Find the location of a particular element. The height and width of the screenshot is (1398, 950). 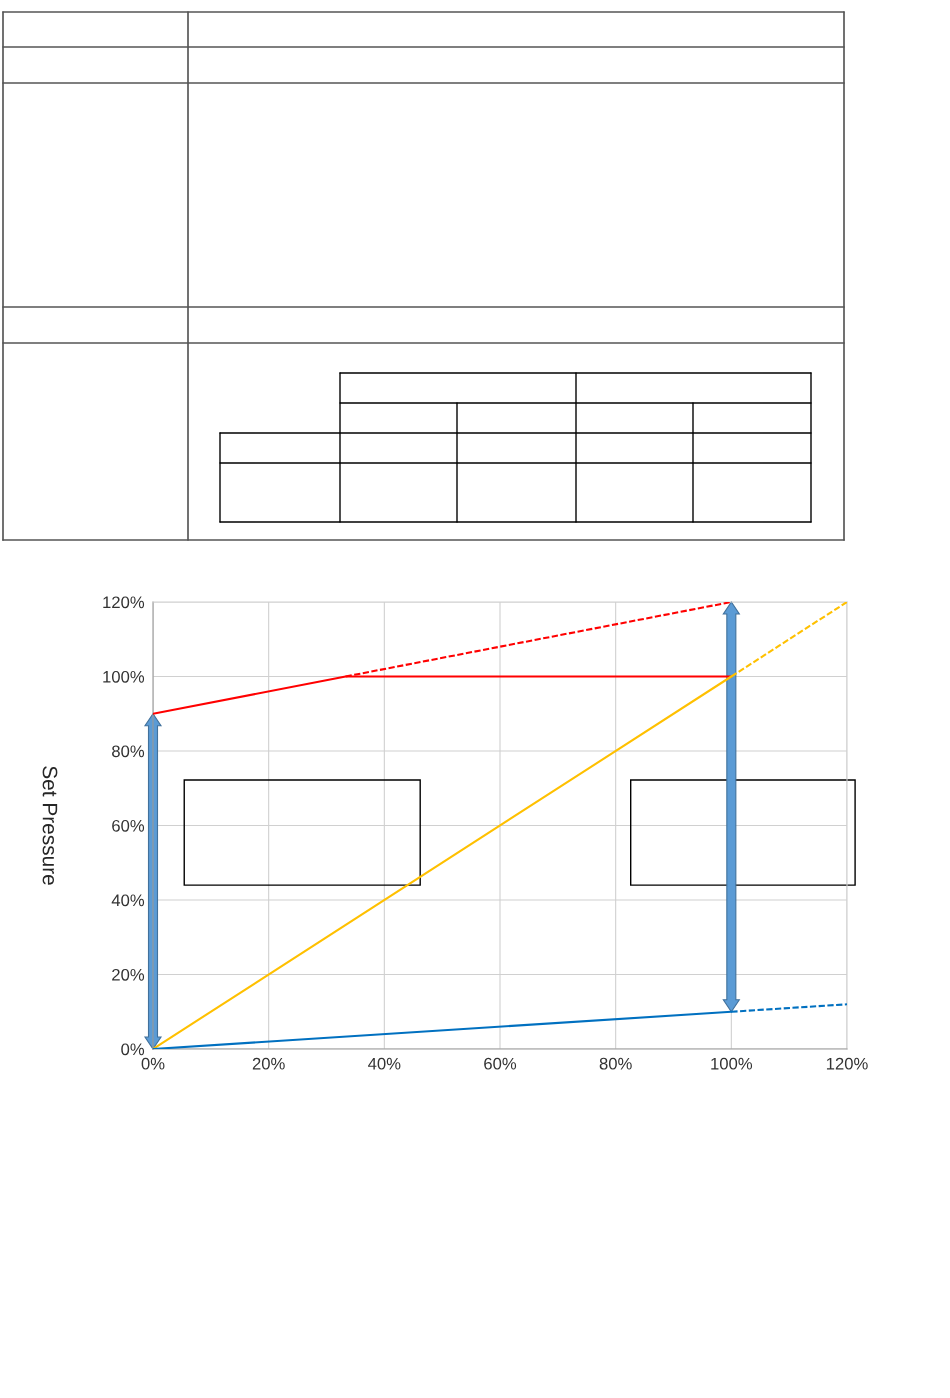

x-tick-label: 100% is located at coordinates (732, 1063).